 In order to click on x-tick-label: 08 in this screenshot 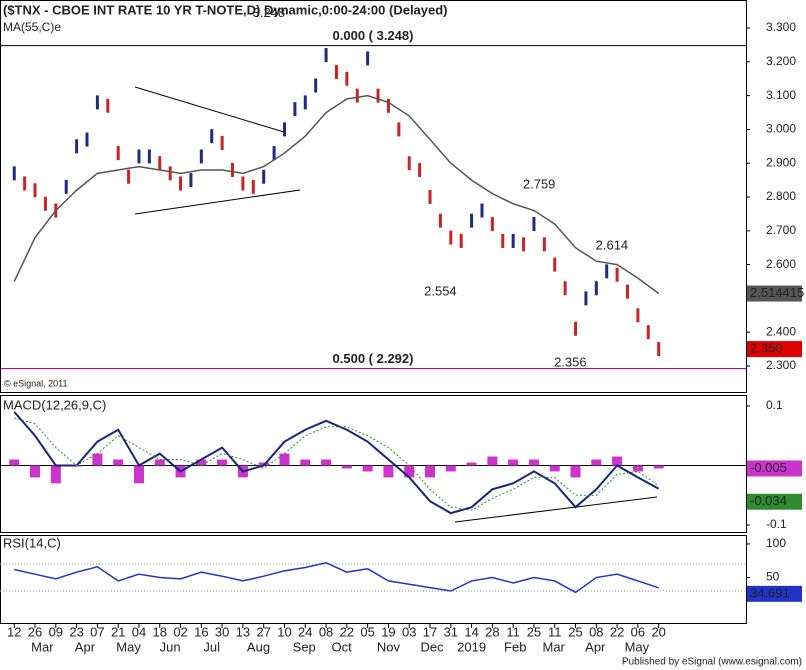, I will do `click(596, 631)`.